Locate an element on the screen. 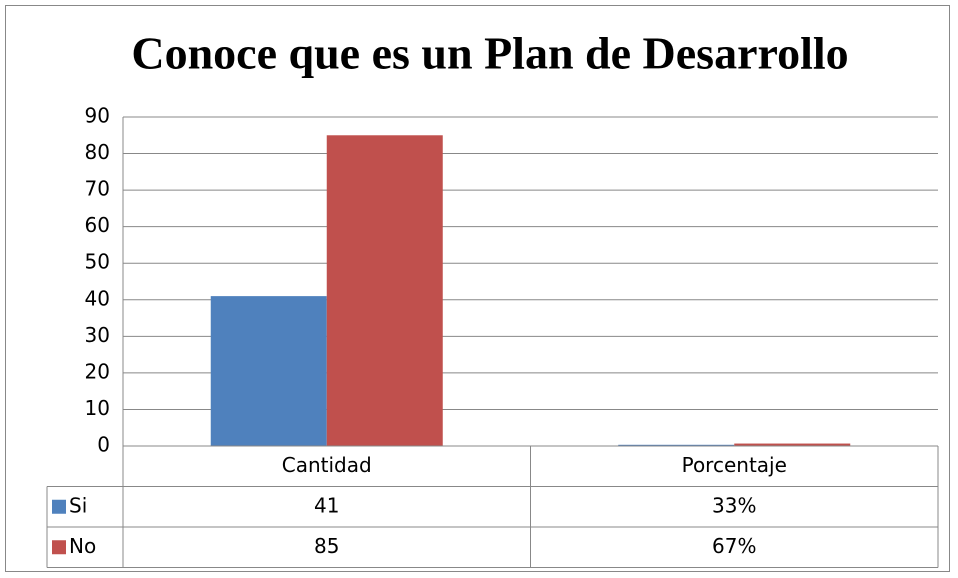 This screenshot has height=578, width=958. y-tick-label: 20 is located at coordinates (97, 371).